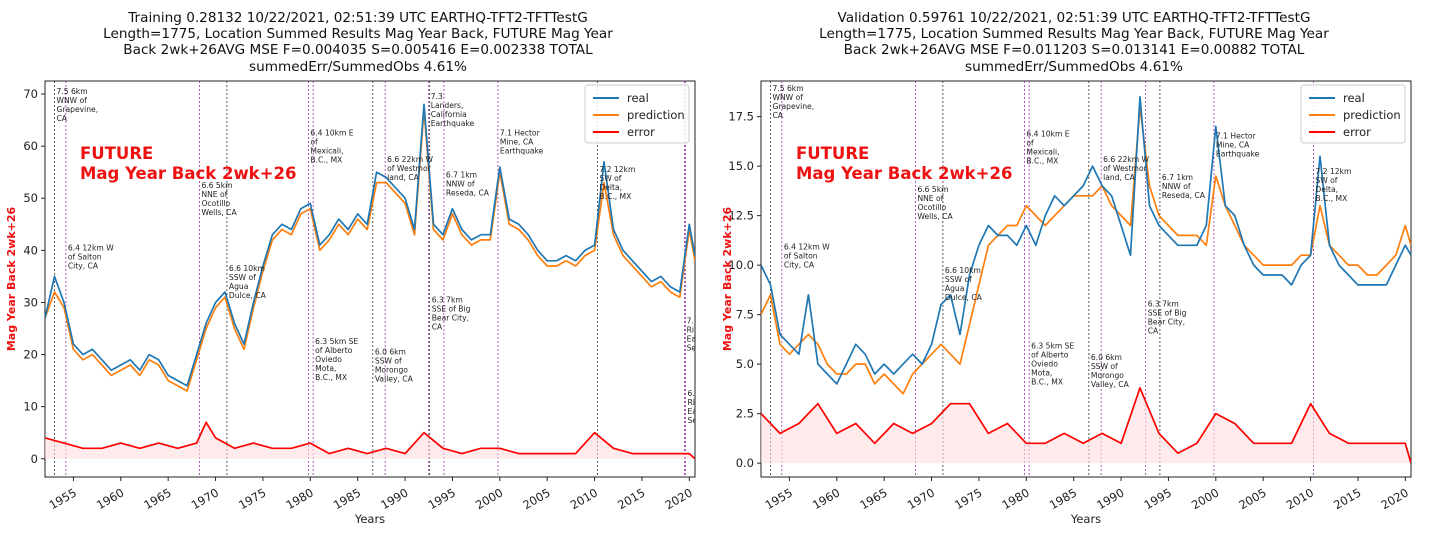 The height and width of the screenshot is (533, 1431). What do you see at coordinates (358, 66) in the screenshot?
I see `title-line: summedErr/SummedObs 4.61%` at bounding box center [358, 66].